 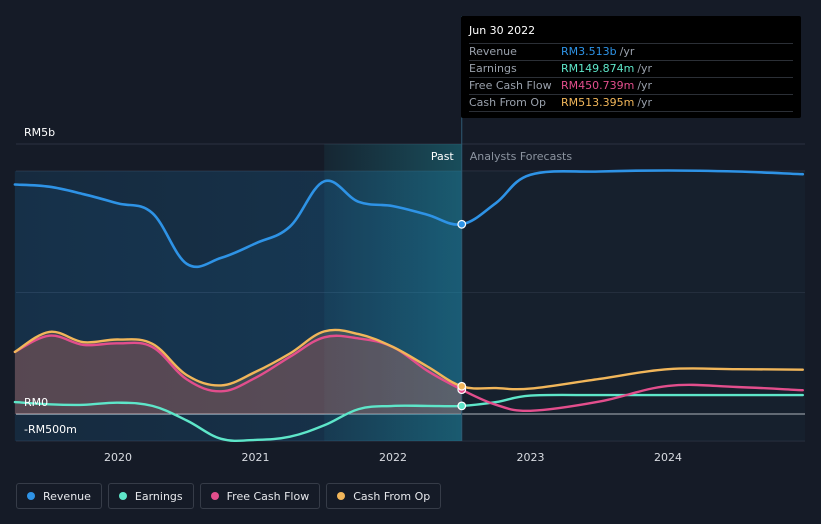 What do you see at coordinates (50, 281) in the screenshot?
I see `y-axis-labels: RM5b RM0 -RM500m` at bounding box center [50, 281].